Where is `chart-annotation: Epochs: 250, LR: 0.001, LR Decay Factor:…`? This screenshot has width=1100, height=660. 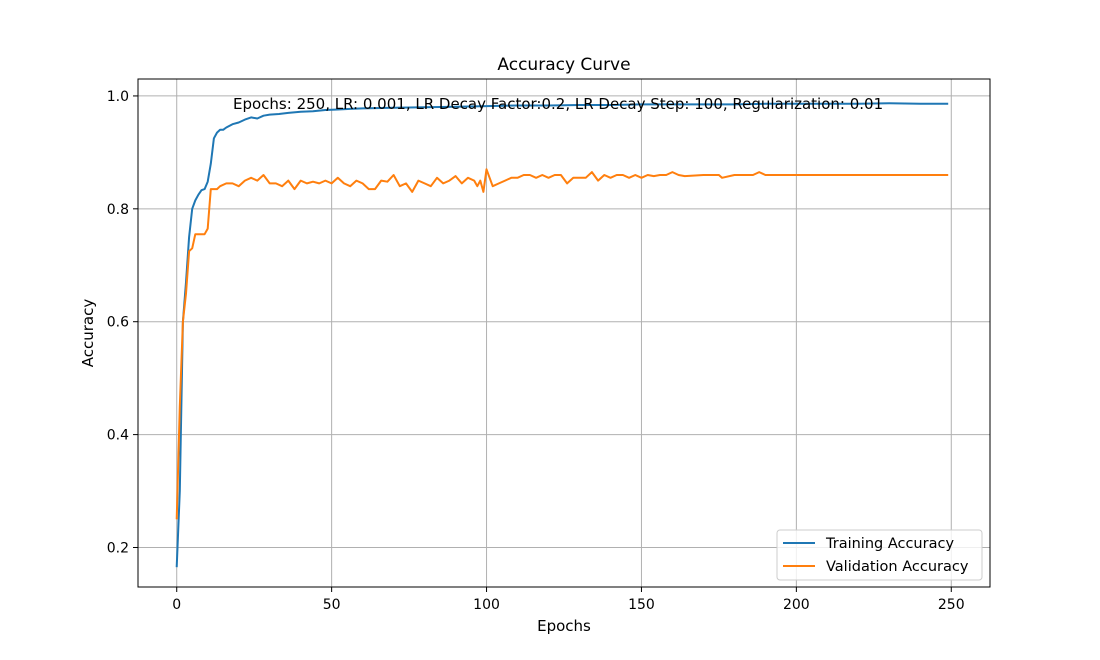 chart-annotation: Epochs: 250, LR: 0.001, LR Decay Factor:… is located at coordinates (558, 104).